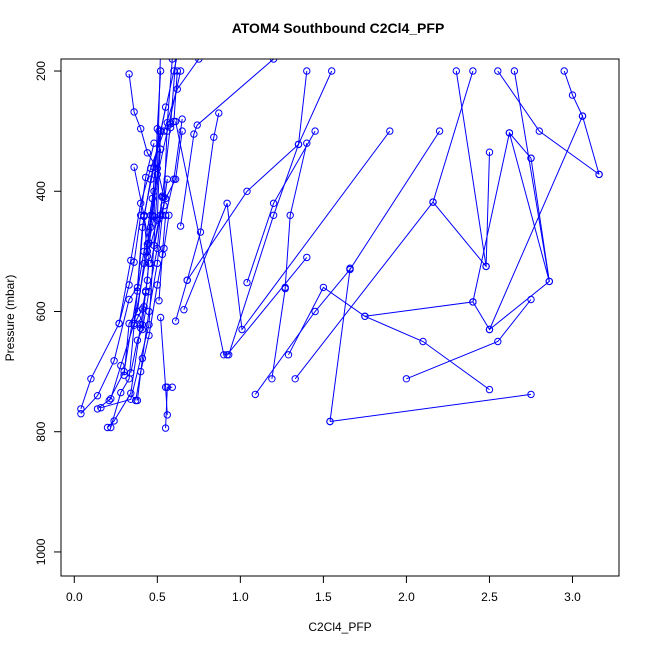  What do you see at coordinates (157, 597) in the screenshot?
I see `x-tick-label: 0.5` at bounding box center [157, 597].